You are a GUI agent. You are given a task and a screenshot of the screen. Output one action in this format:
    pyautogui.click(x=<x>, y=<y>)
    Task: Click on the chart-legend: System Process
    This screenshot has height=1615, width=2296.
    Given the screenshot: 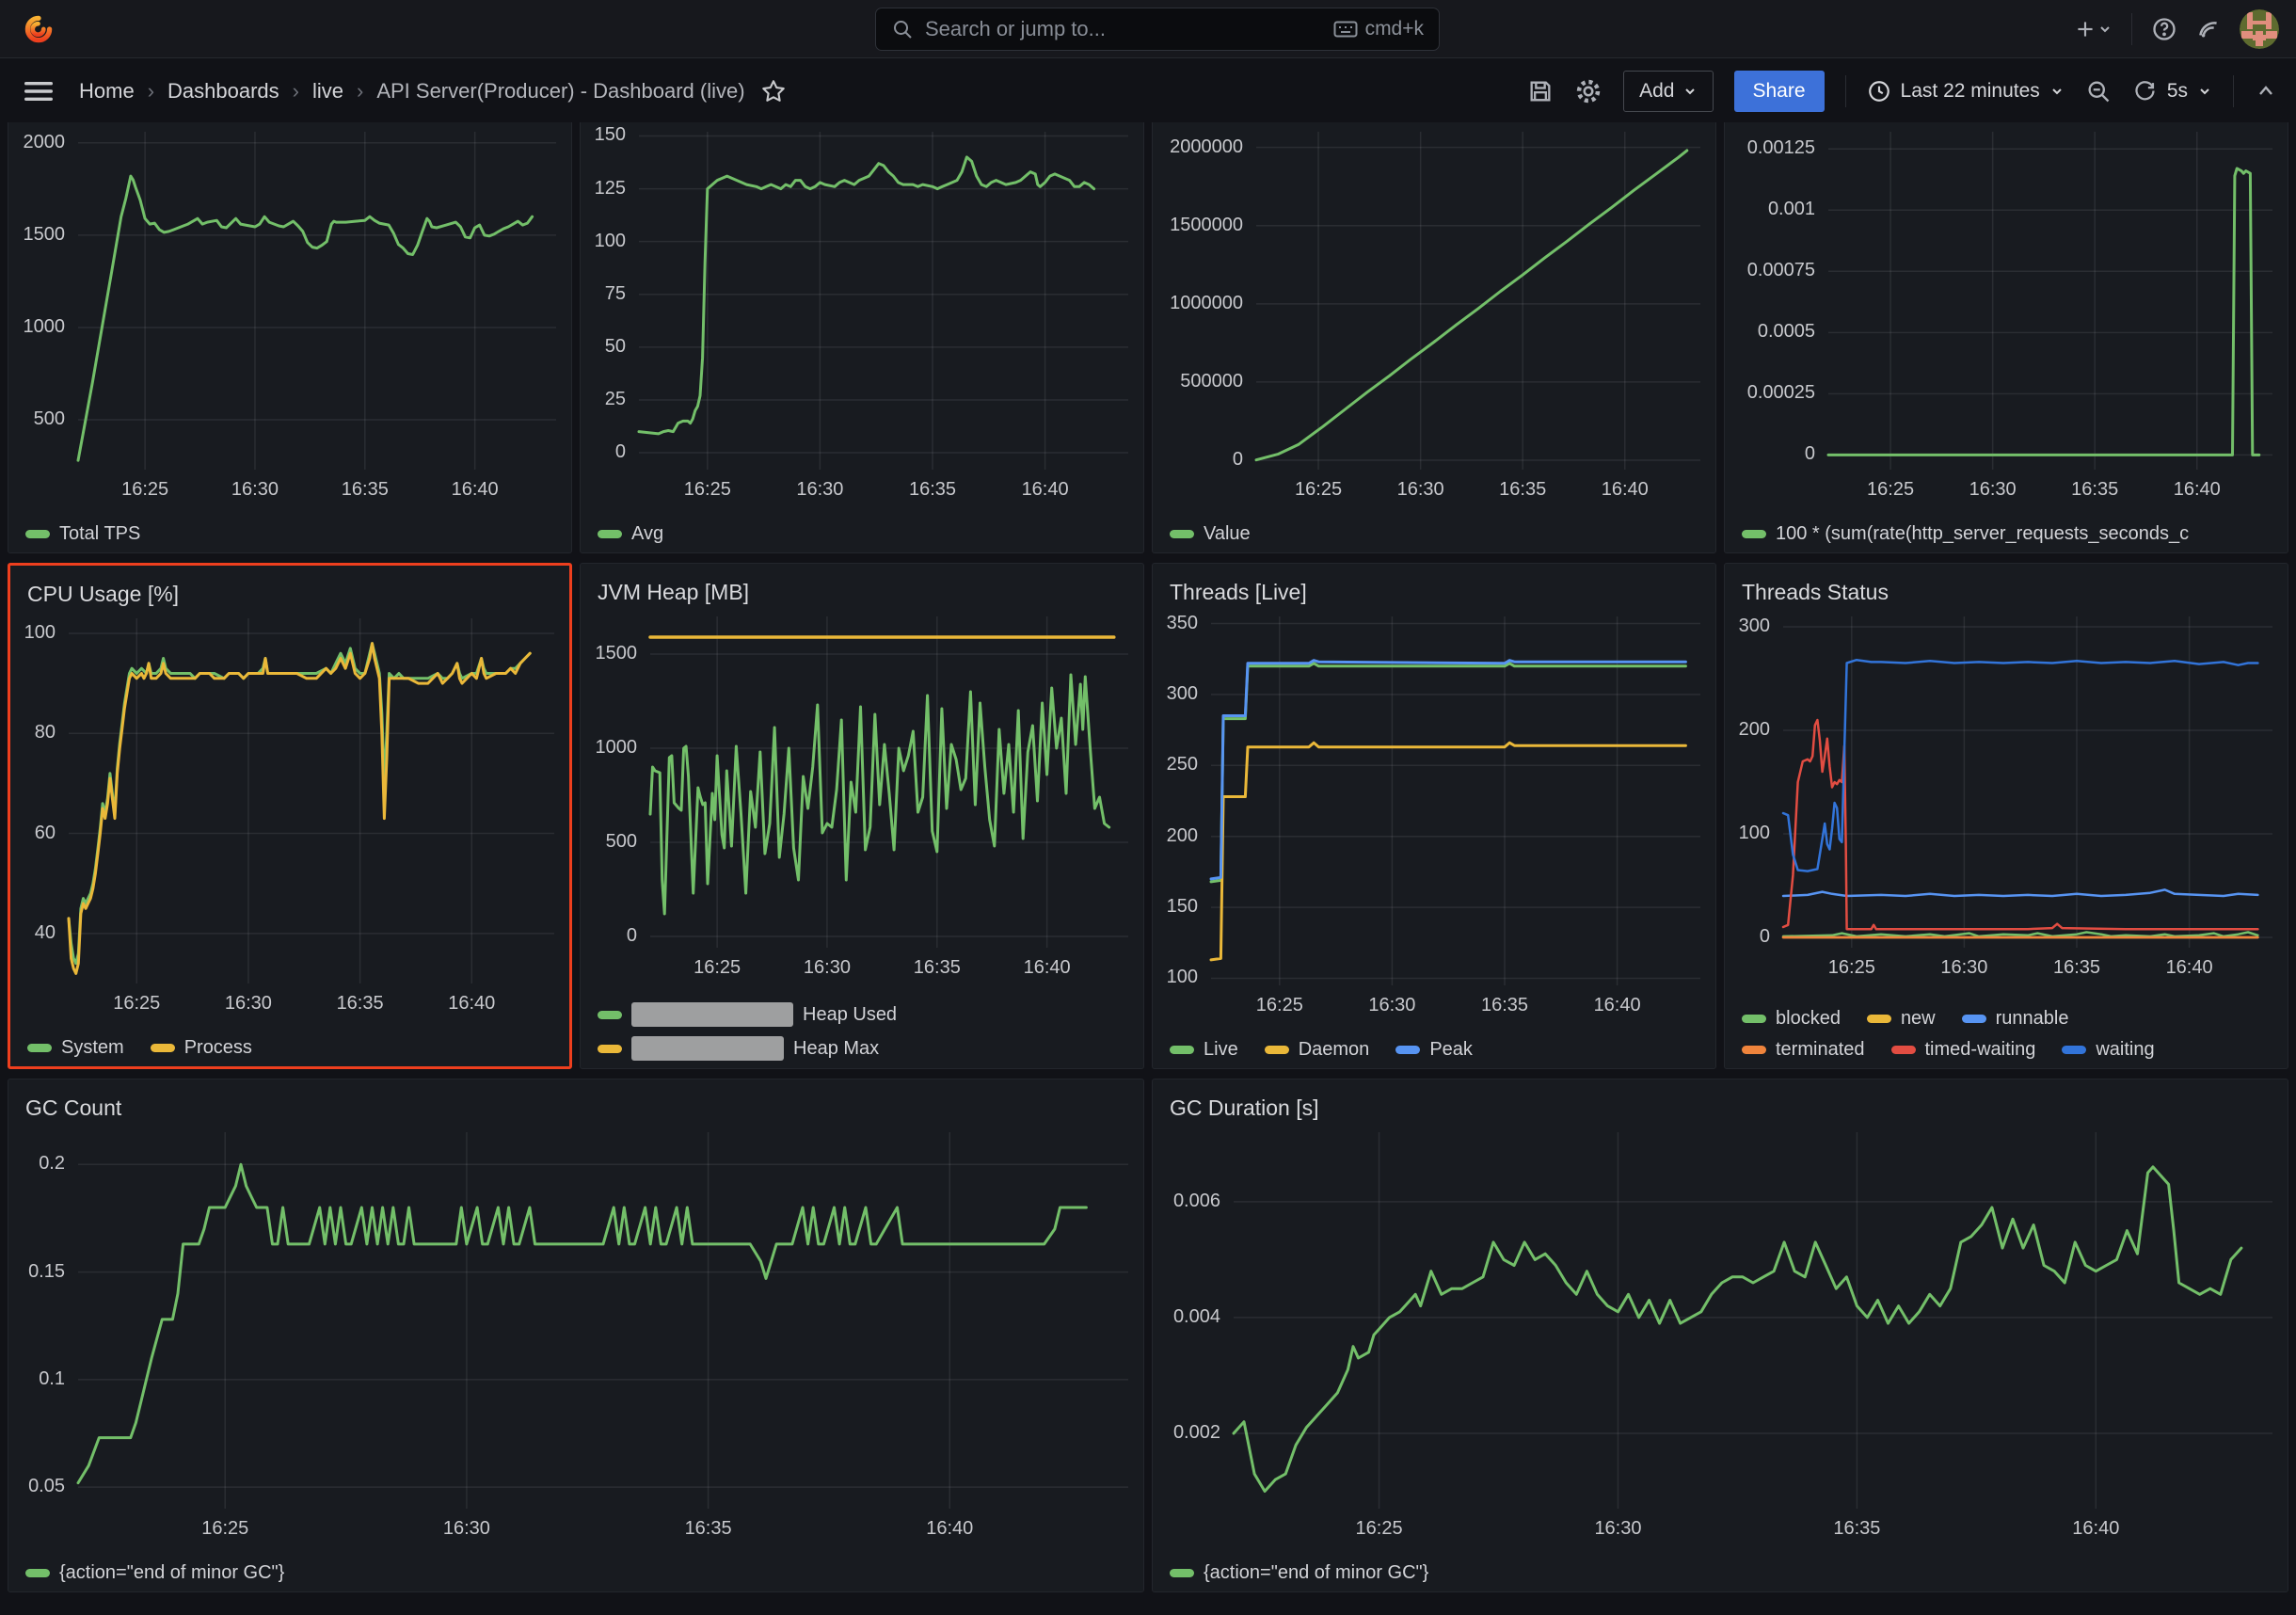 What is the action you would take?
    pyautogui.click(x=291, y=1048)
    